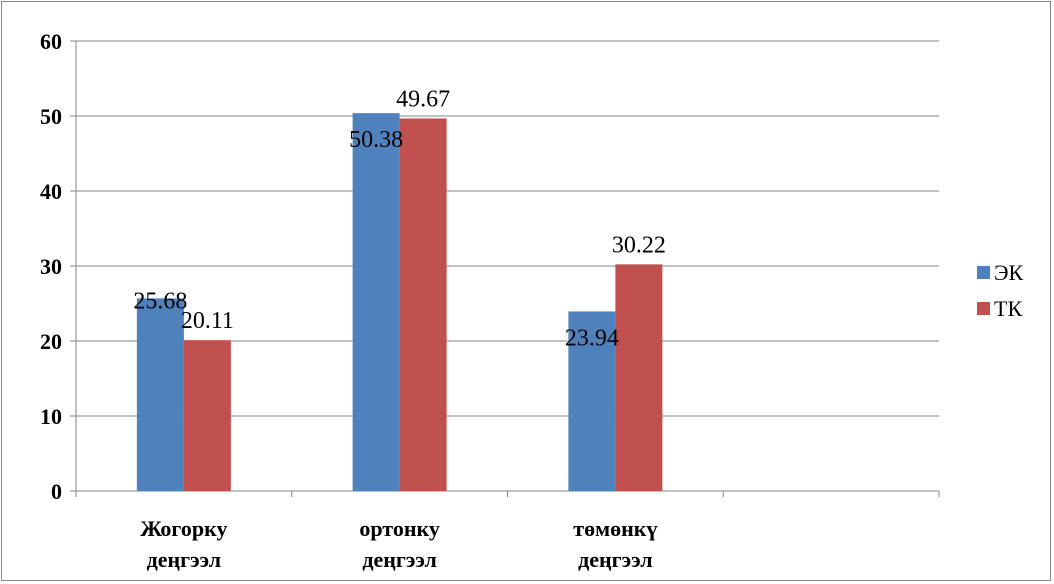 The image size is (1054, 584). I want to click on data-label: 49.67, so click(423, 99).